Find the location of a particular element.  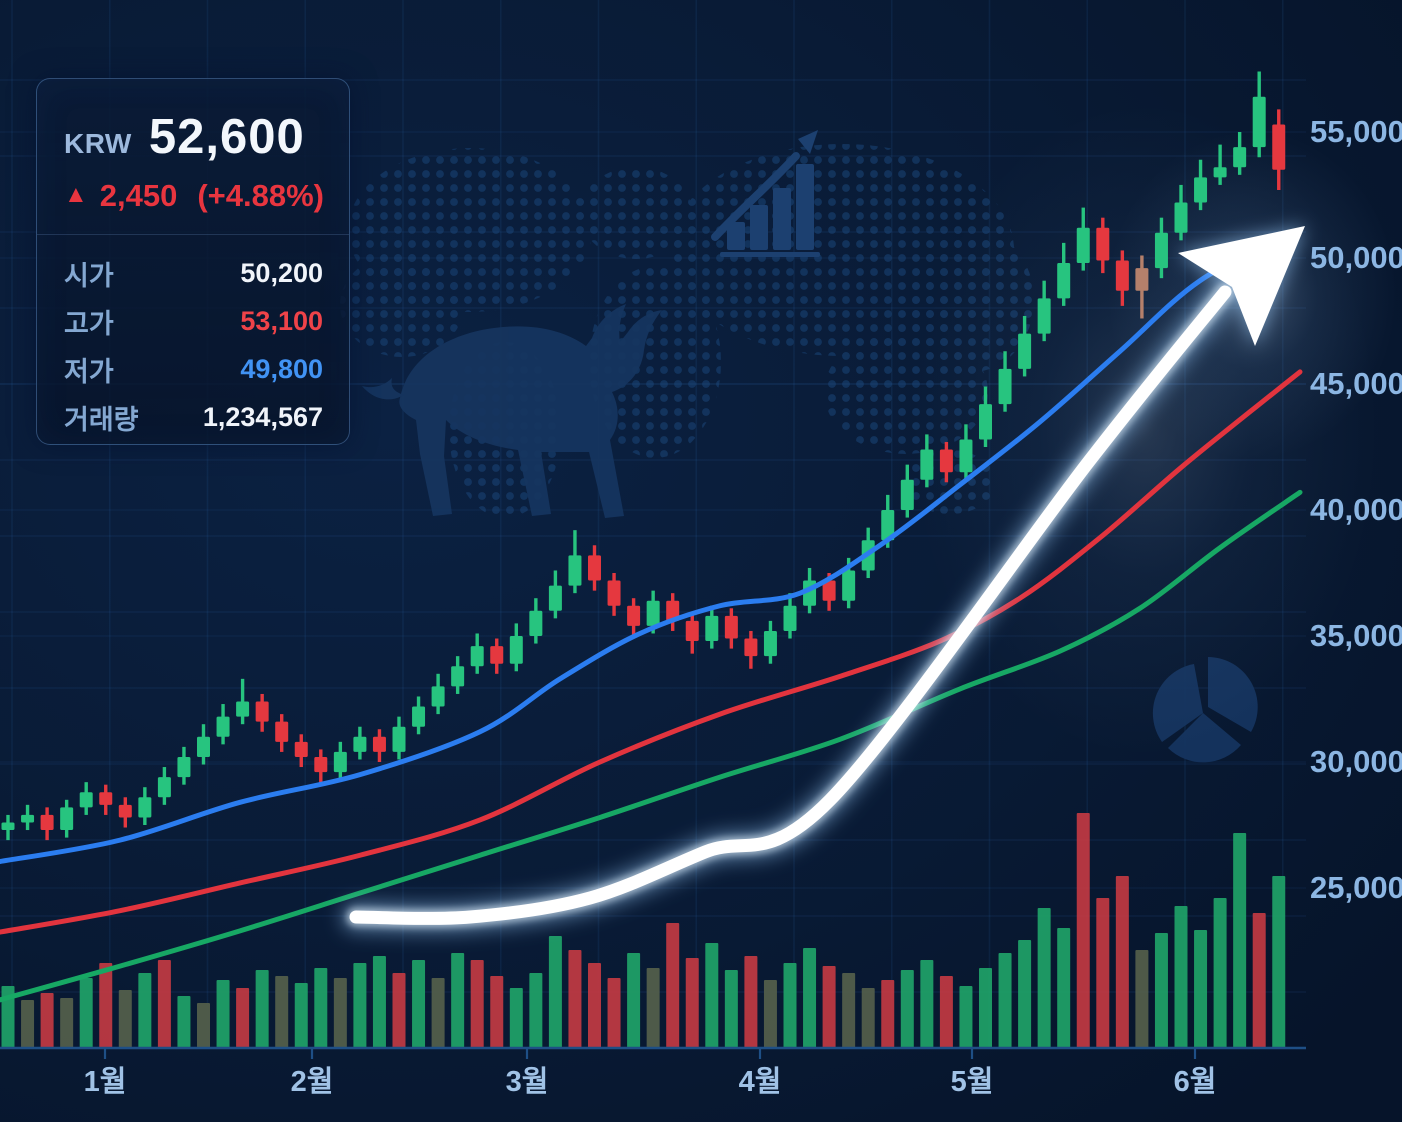

price-axis-label: 50,000 is located at coordinates (1356, 257).